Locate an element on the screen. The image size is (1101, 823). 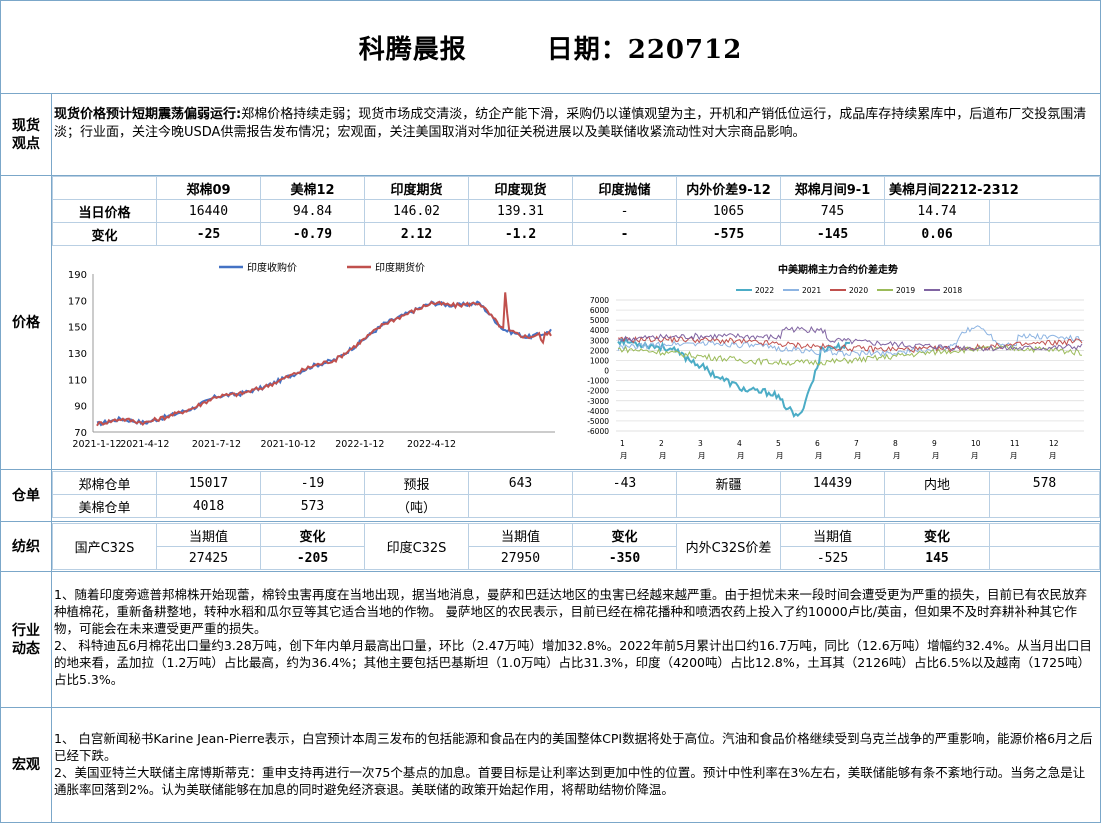
legend-label: 2022 is located at coordinates (764, 290).